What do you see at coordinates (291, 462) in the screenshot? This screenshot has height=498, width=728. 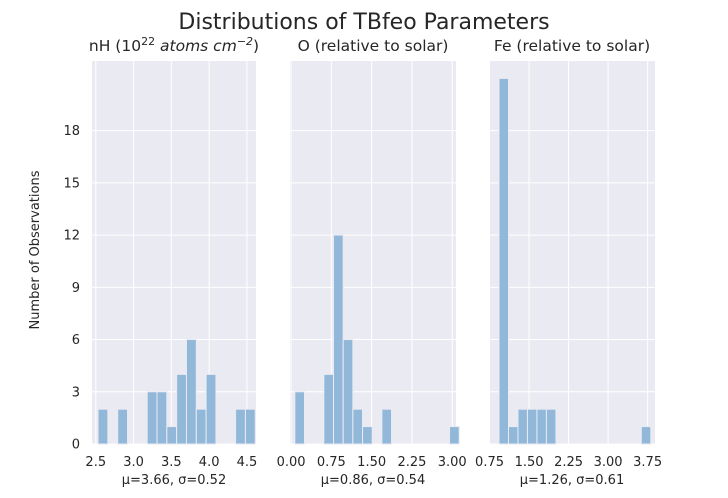 I see `x-tick-label: 0.00` at bounding box center [291, 462].